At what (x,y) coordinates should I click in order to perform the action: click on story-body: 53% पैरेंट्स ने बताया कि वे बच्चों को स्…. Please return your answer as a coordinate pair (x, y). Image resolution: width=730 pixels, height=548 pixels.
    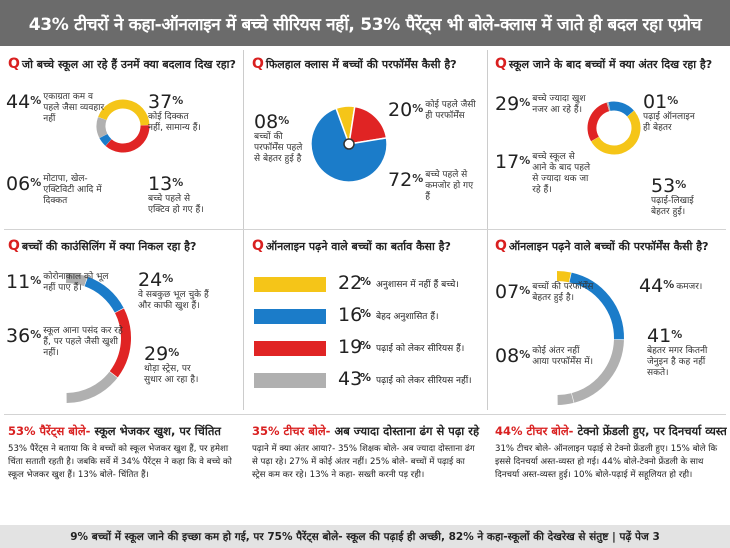
    Looking at the image, I should click on (120, 462).